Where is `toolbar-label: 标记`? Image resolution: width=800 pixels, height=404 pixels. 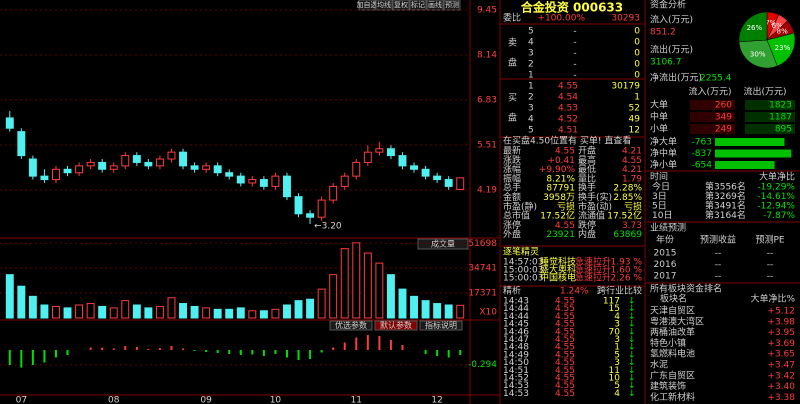
toolbar-label: 标记 is located at coordinates (418, 4).